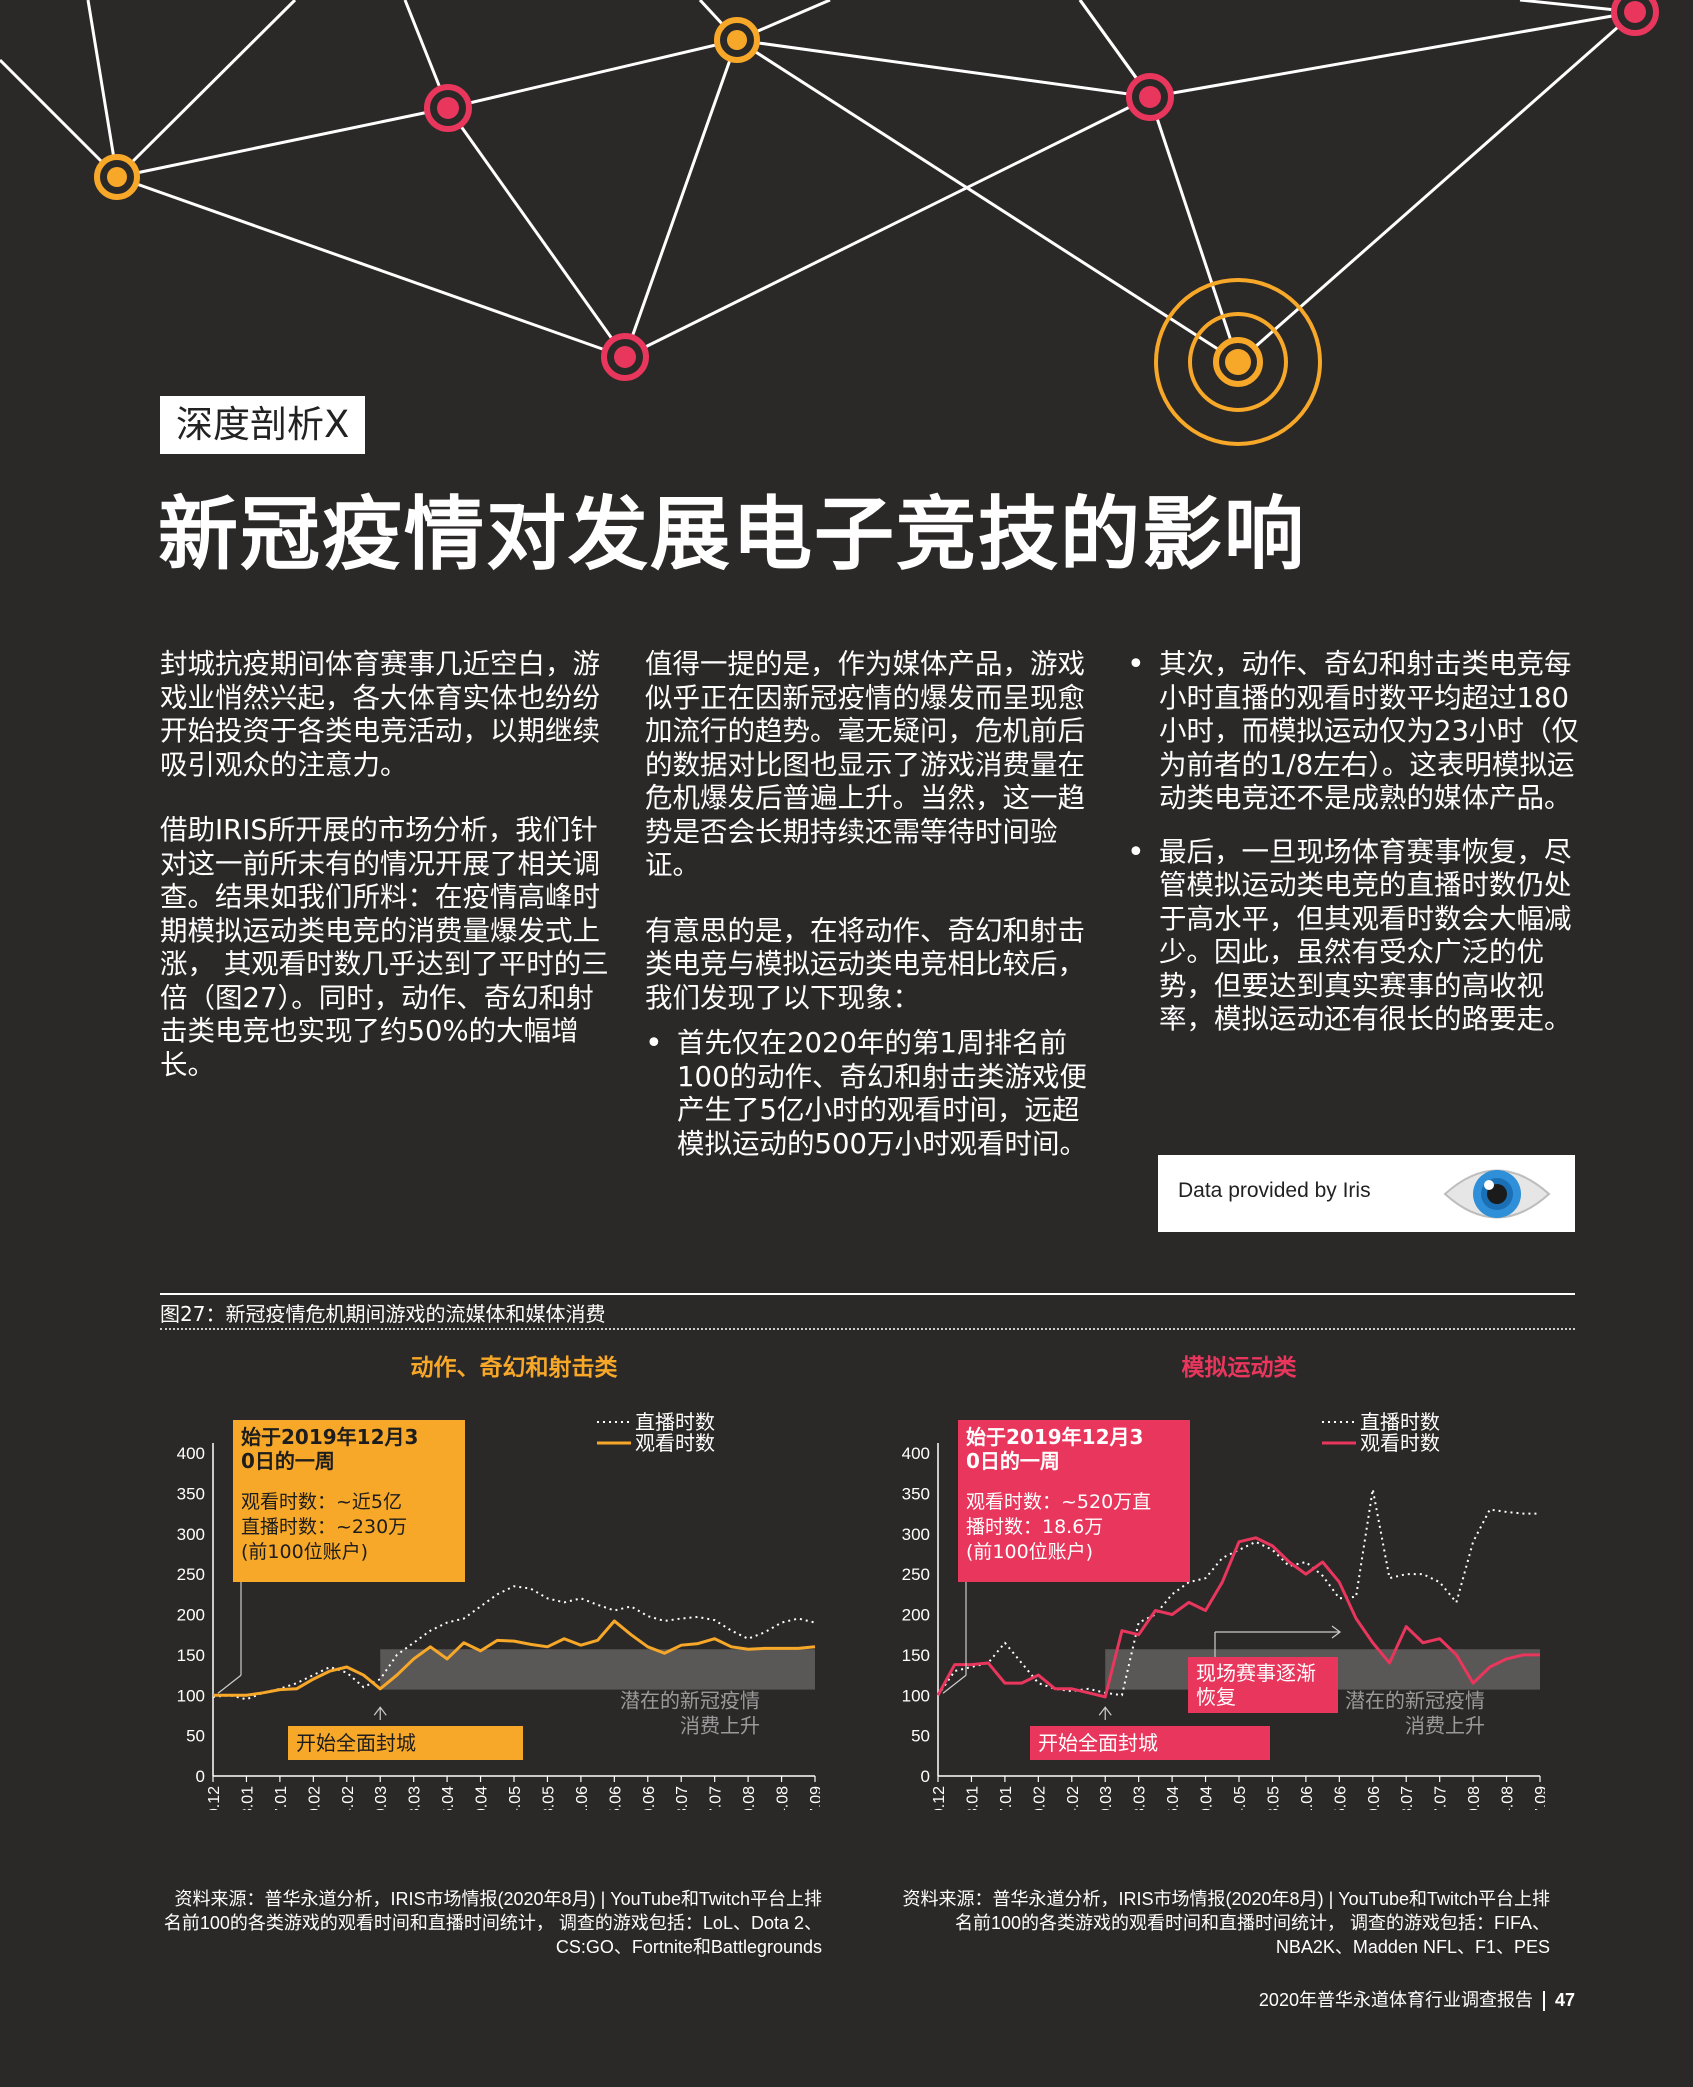 This screenshot has width=1693, height=2087. I want to click on callout-line: 观看时数：~520万直, so click(1058, 1502).